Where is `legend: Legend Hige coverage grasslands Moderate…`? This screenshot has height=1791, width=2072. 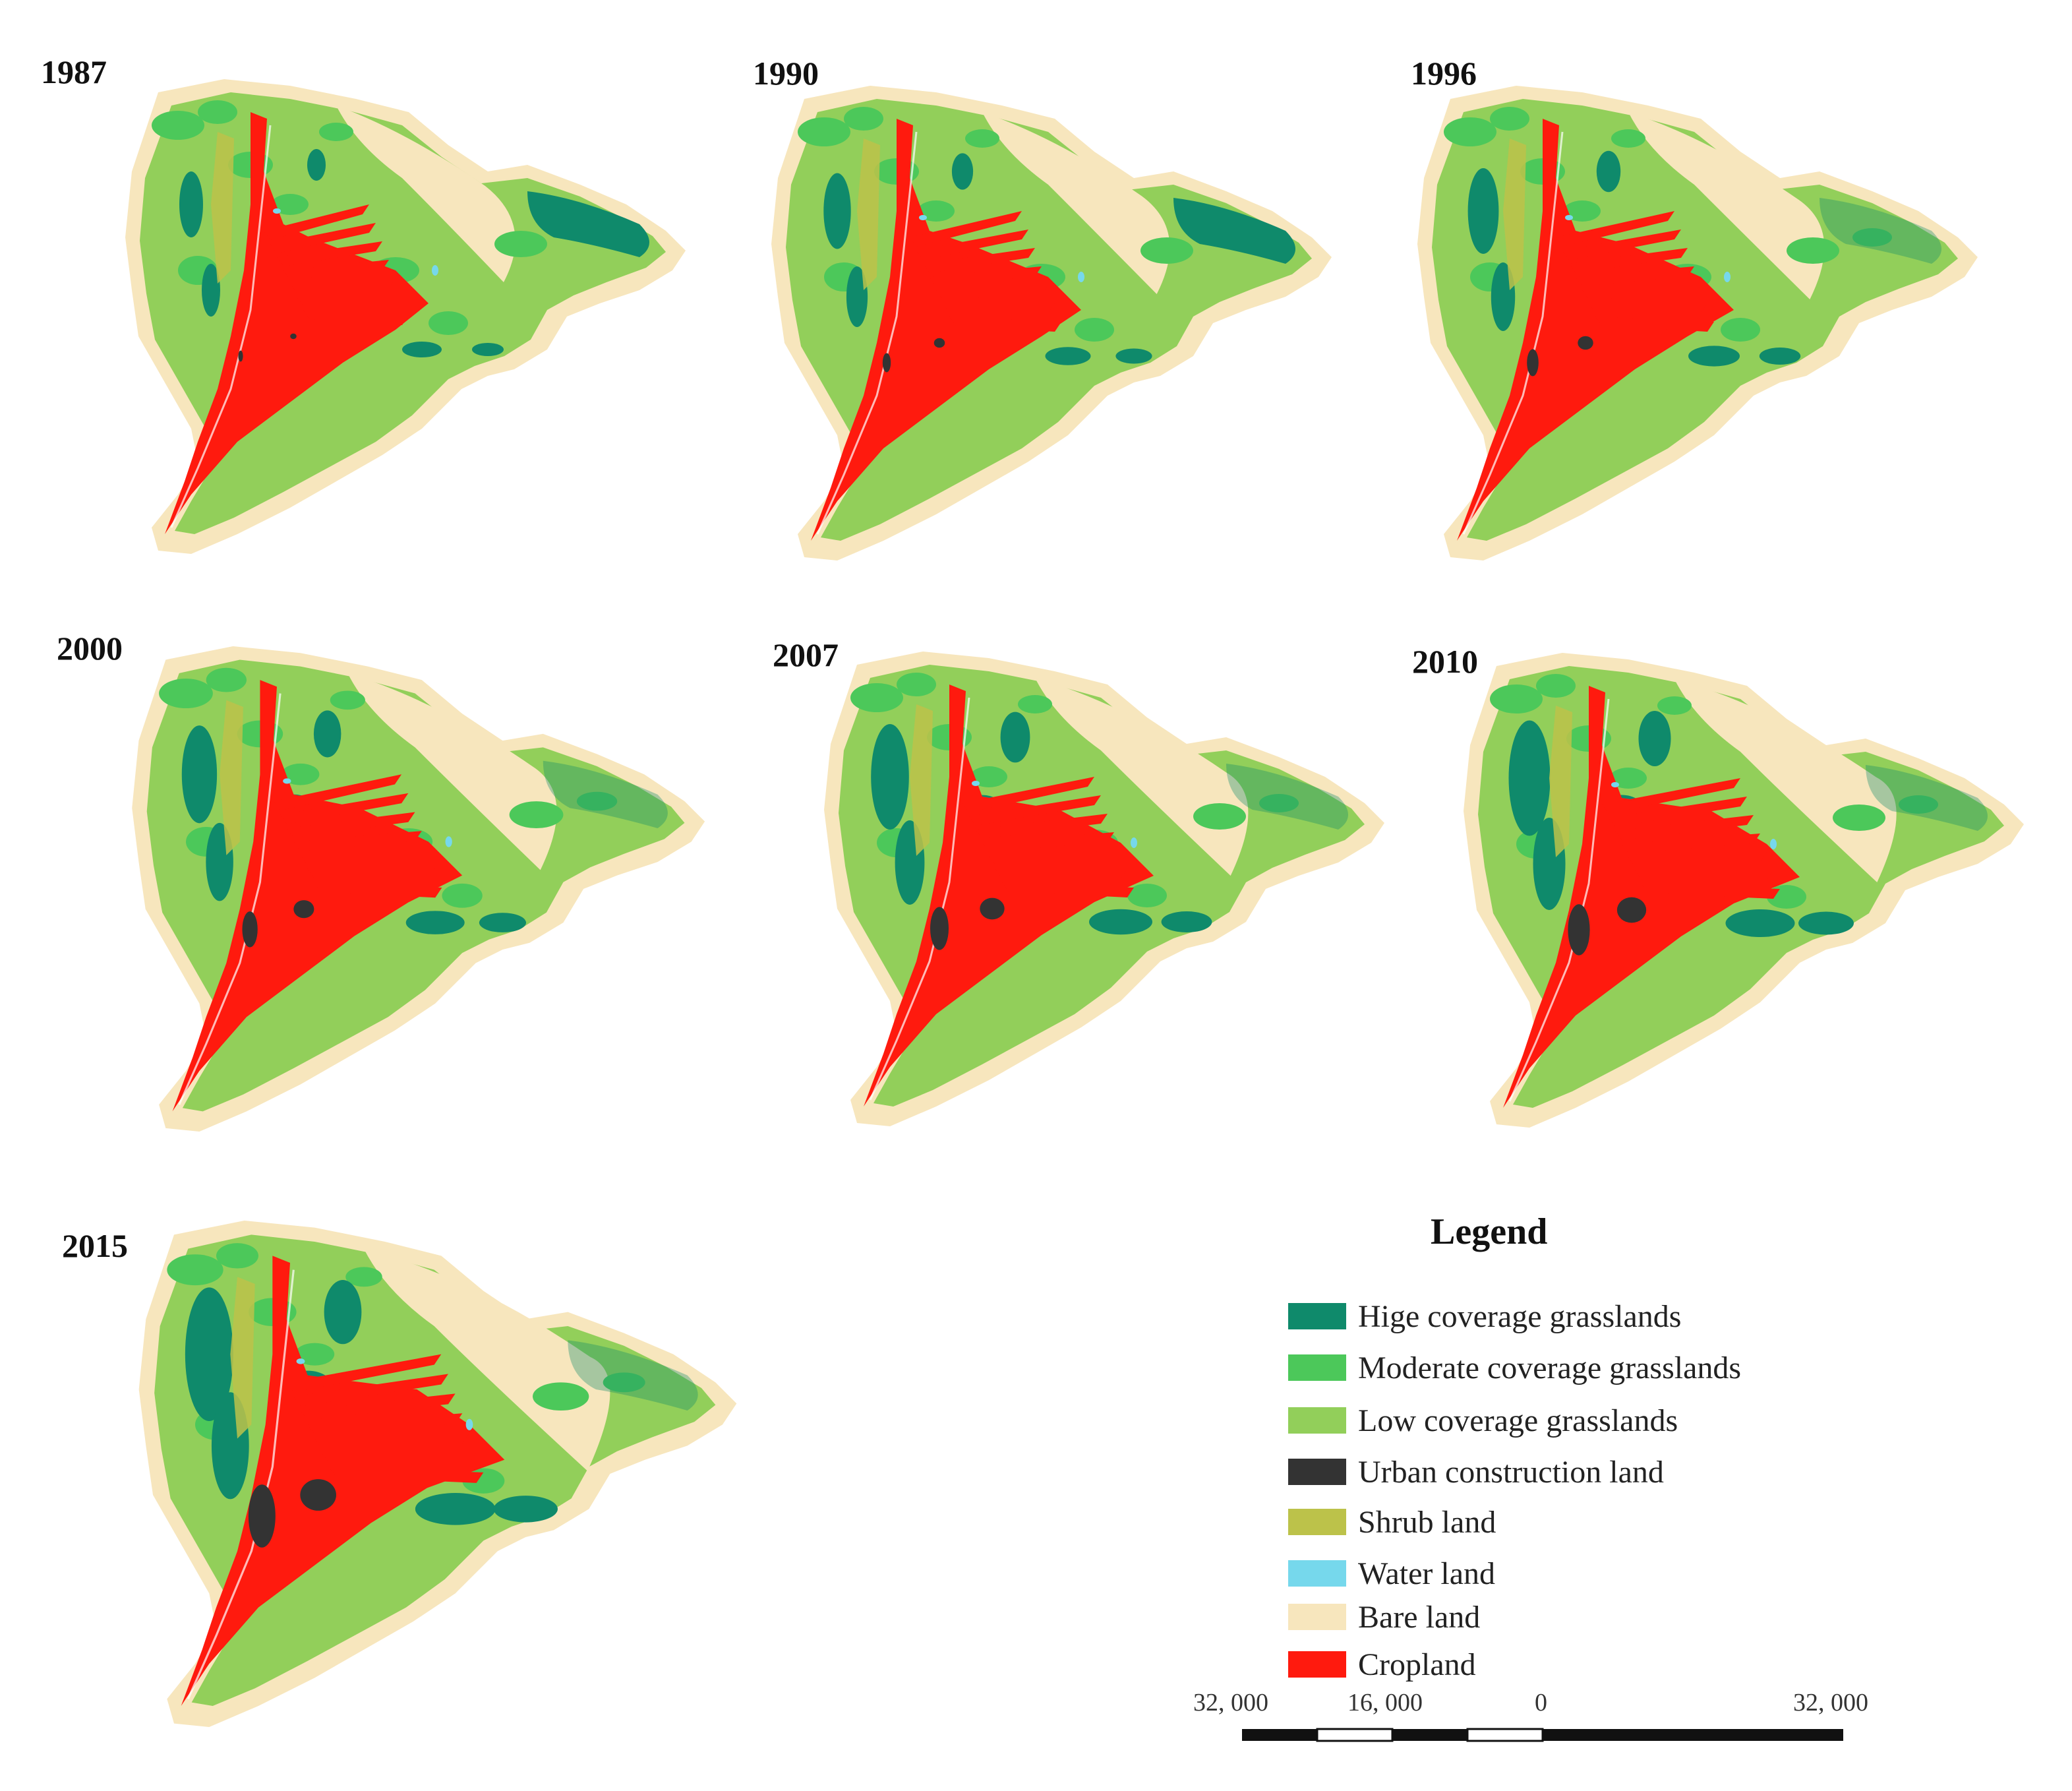 legend: Legend Hige coverage grasslands Moderate… is located at coordinates (1608, 1464).